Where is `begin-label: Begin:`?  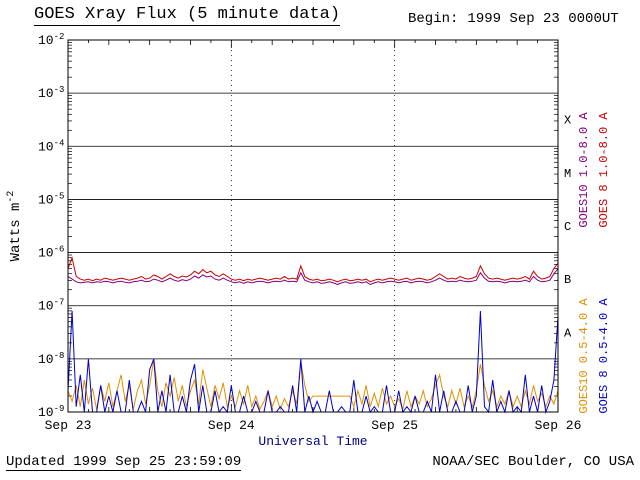
begin-label: Begin: is located at coordinates (433, 19).